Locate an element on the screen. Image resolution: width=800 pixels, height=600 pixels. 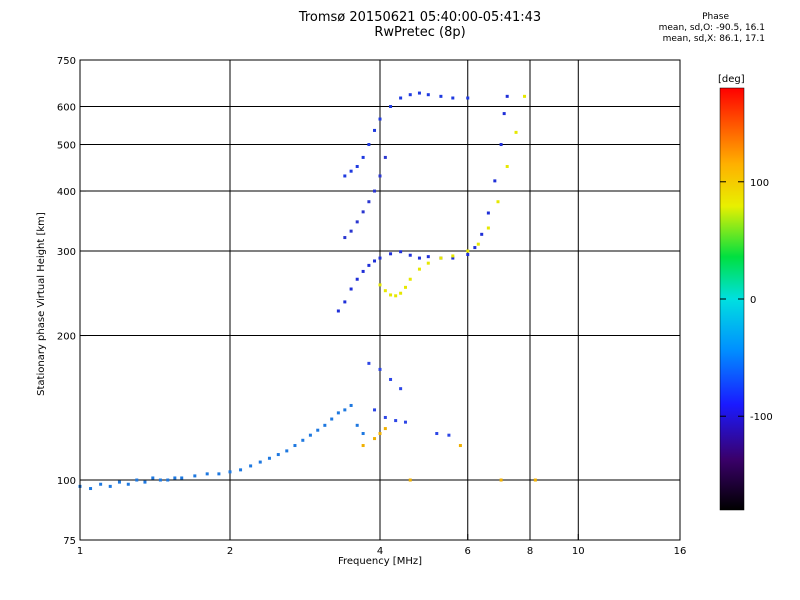
x-tick-label: 4 is located at coordinates (380, 551).